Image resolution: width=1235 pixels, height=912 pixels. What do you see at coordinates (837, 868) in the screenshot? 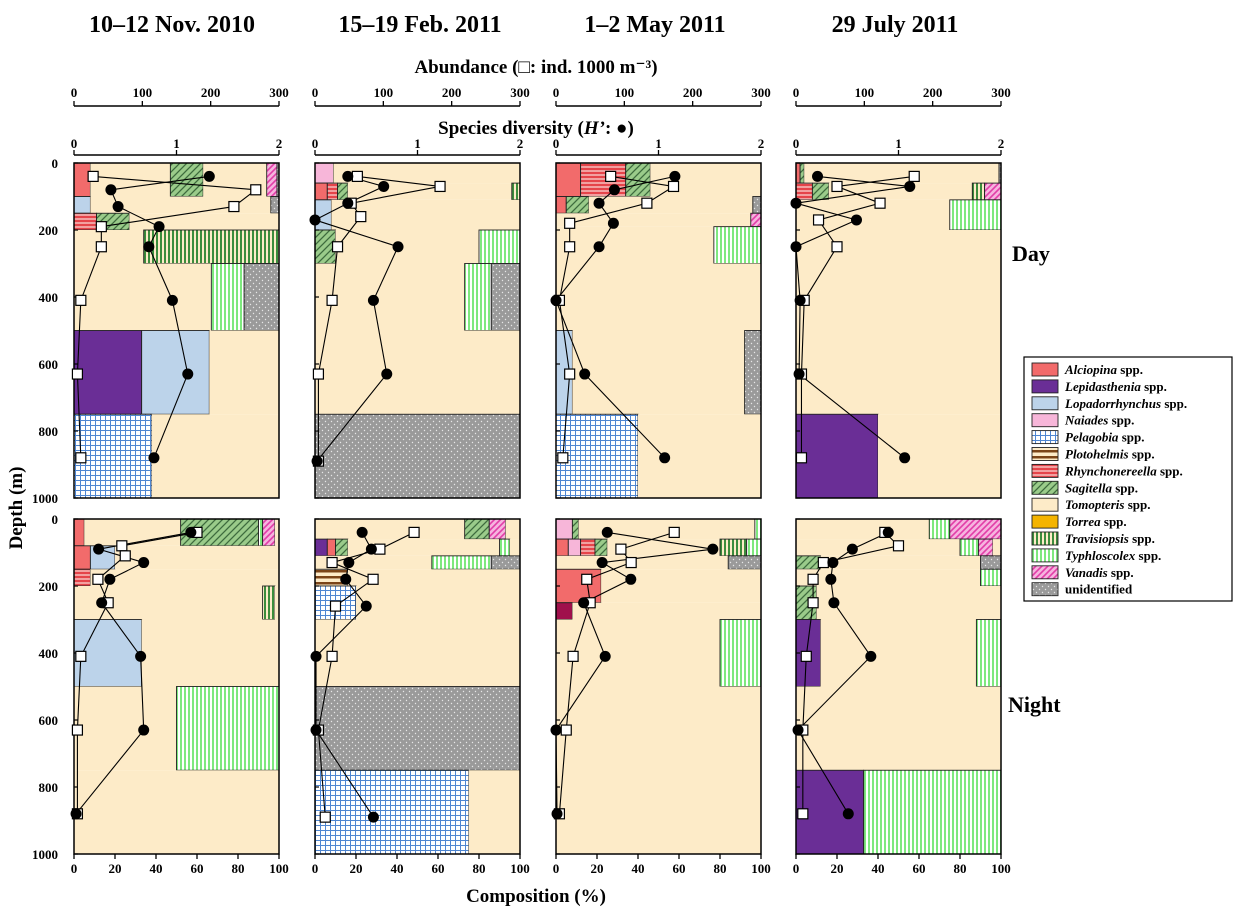
I see `composition-tick-label: 20` at bounding box center [837, 868].